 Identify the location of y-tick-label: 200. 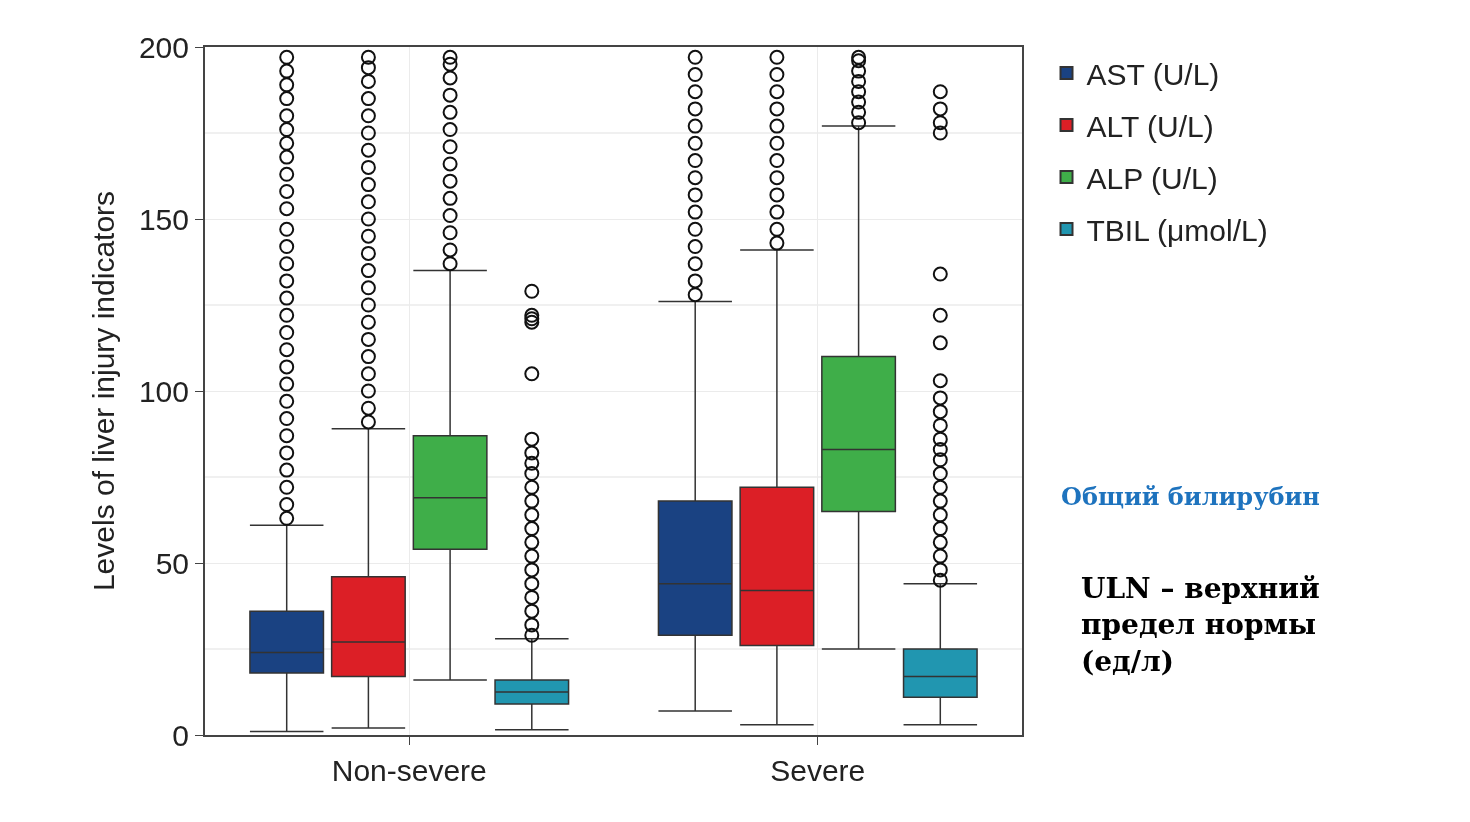
(163, 47).